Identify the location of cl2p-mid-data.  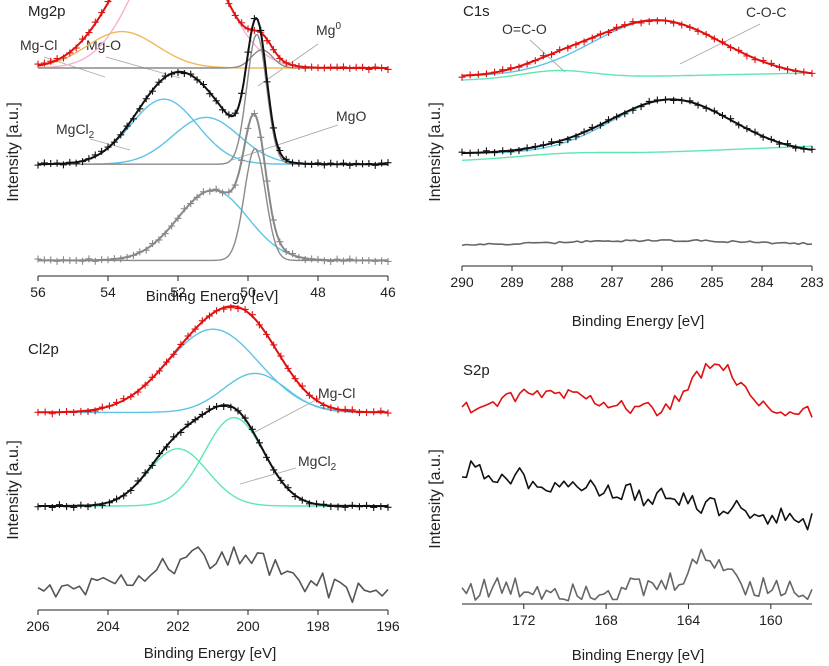
(213, 456).